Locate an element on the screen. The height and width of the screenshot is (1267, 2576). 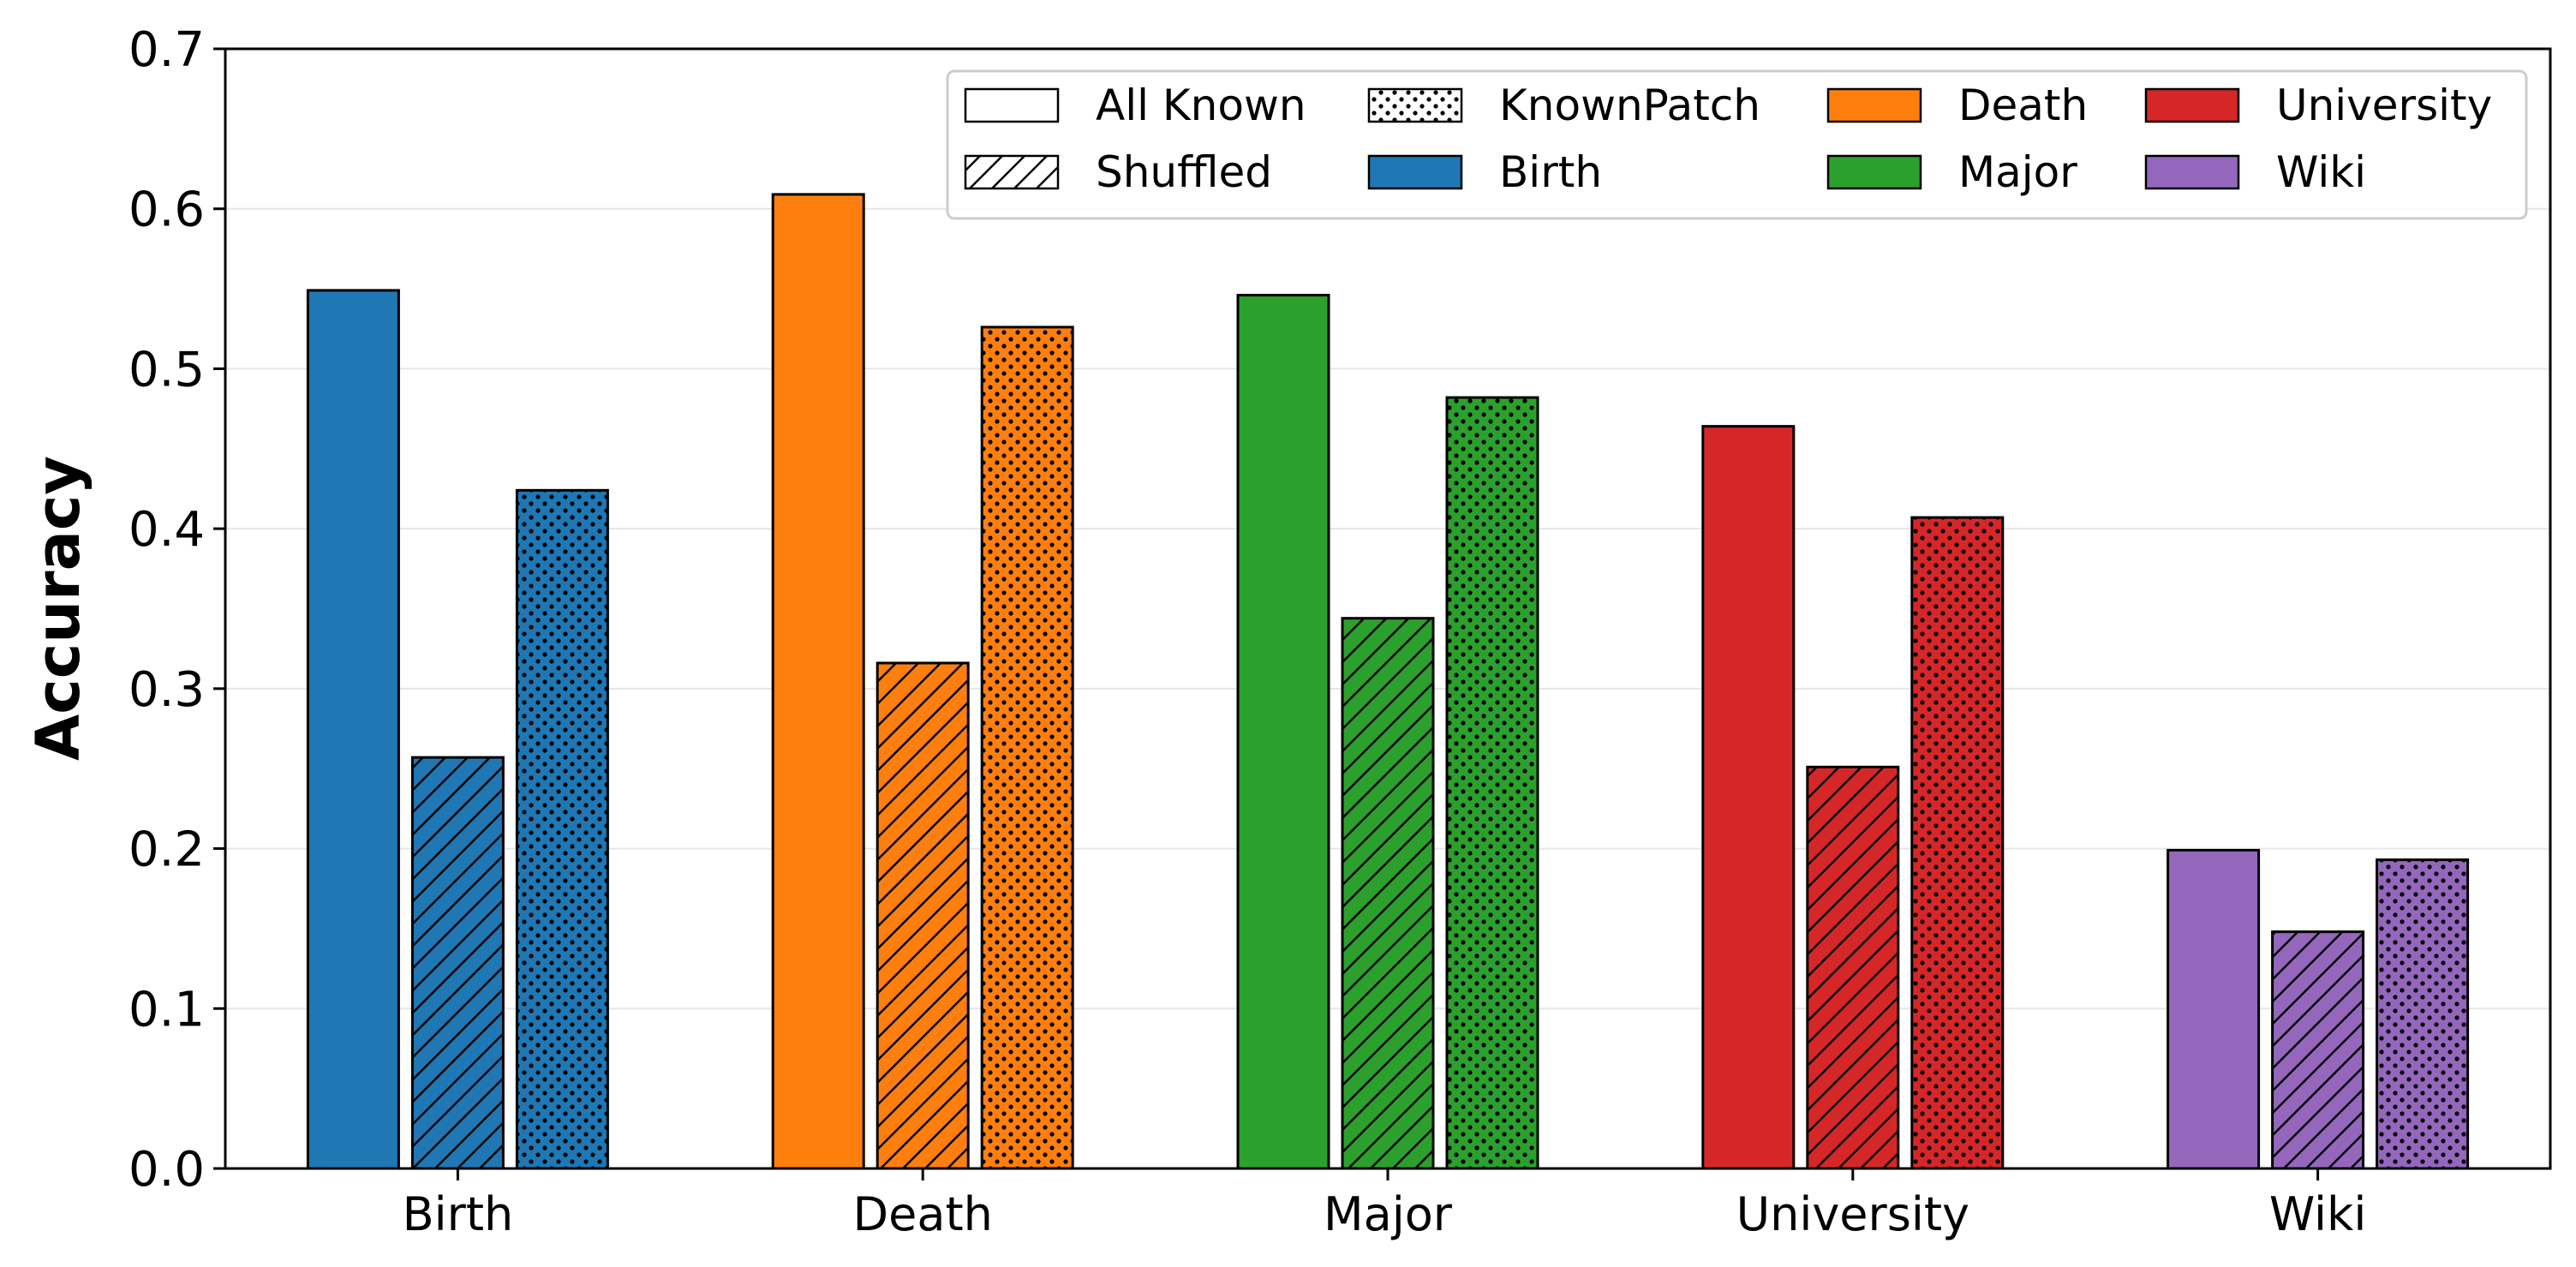
bar-birth-all-known is located at coordinates (353, 729).